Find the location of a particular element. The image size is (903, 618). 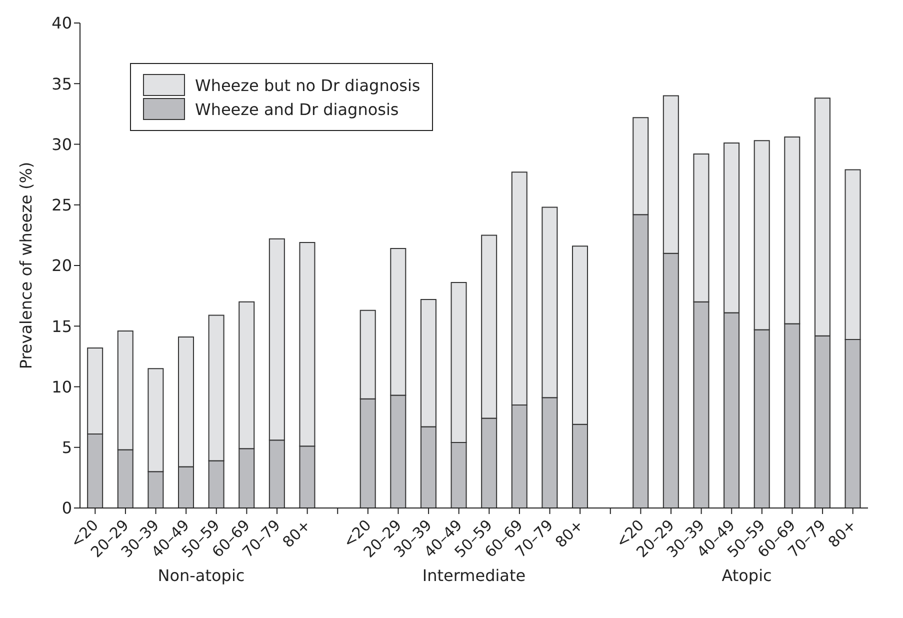

text: Atopic is located at coordinates (746, 575).